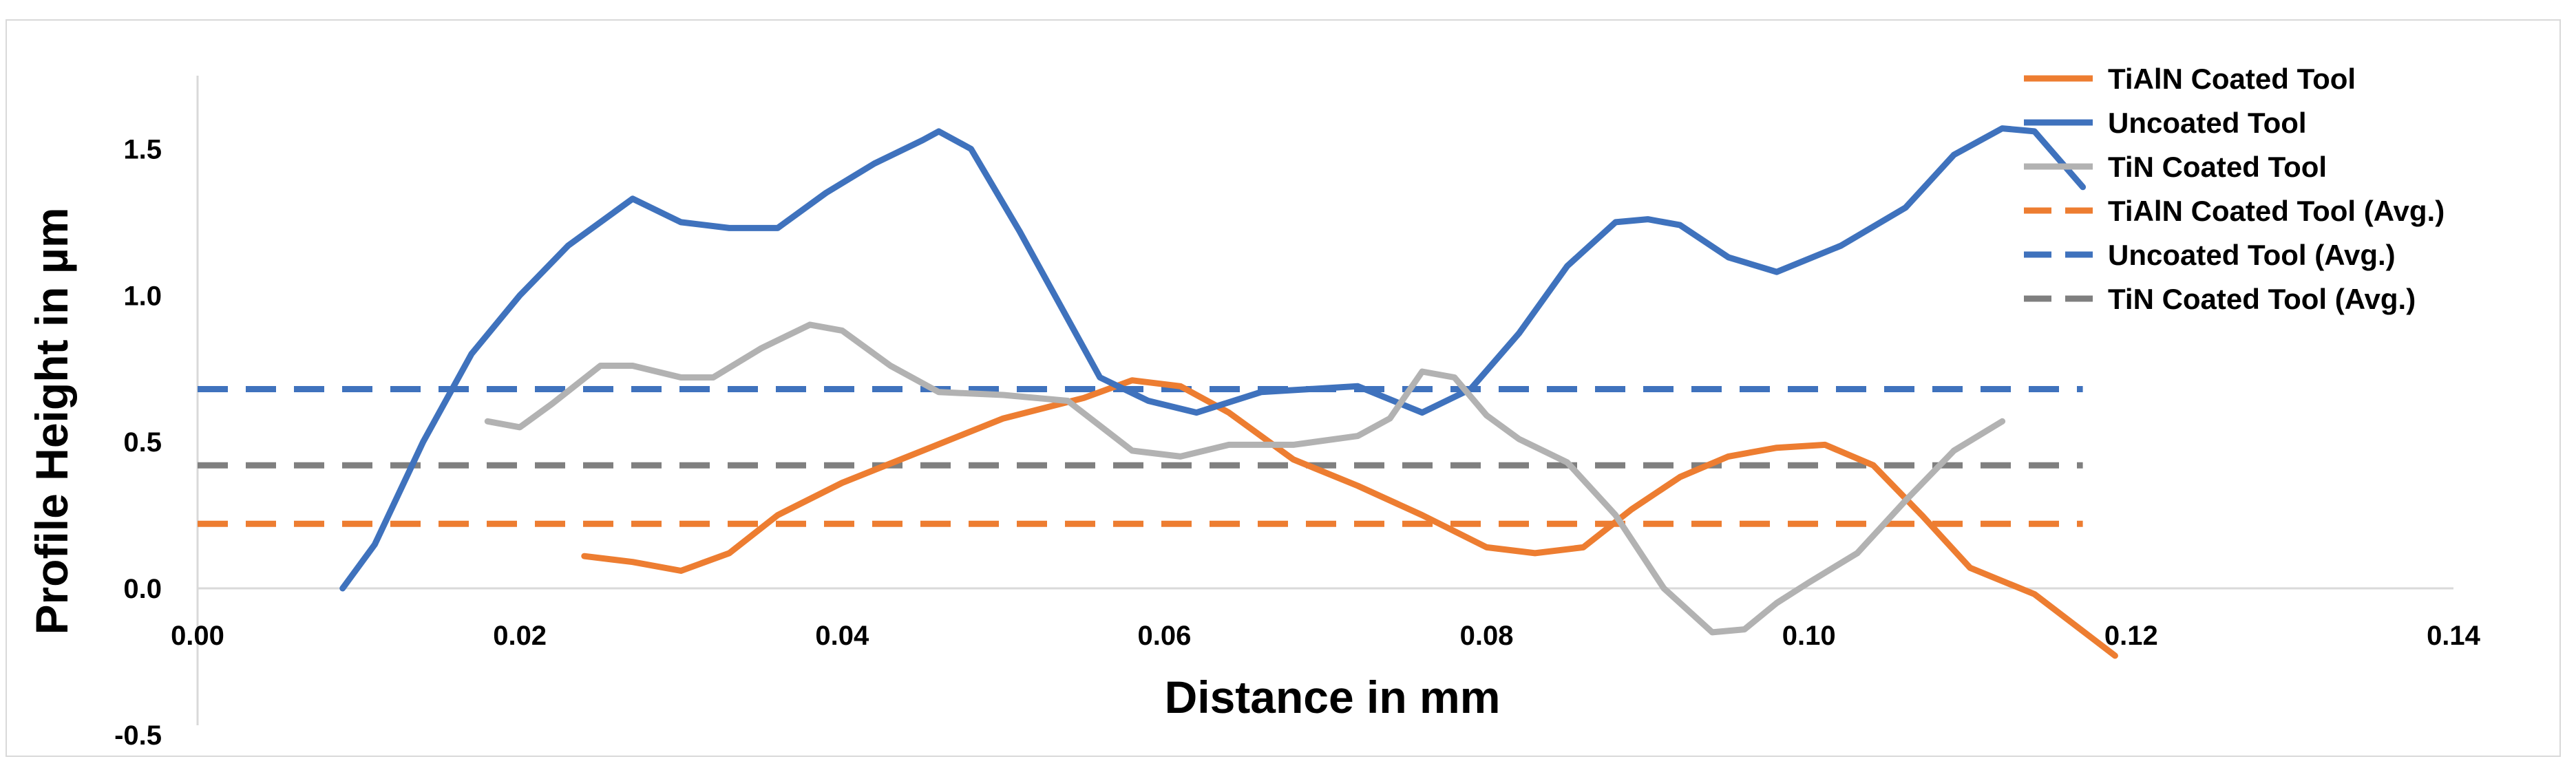  What do you see at coordinates (1487, 636) in the screenshot?
I see `x-tick-label: 0.08` at bounding box center [1487, 636].